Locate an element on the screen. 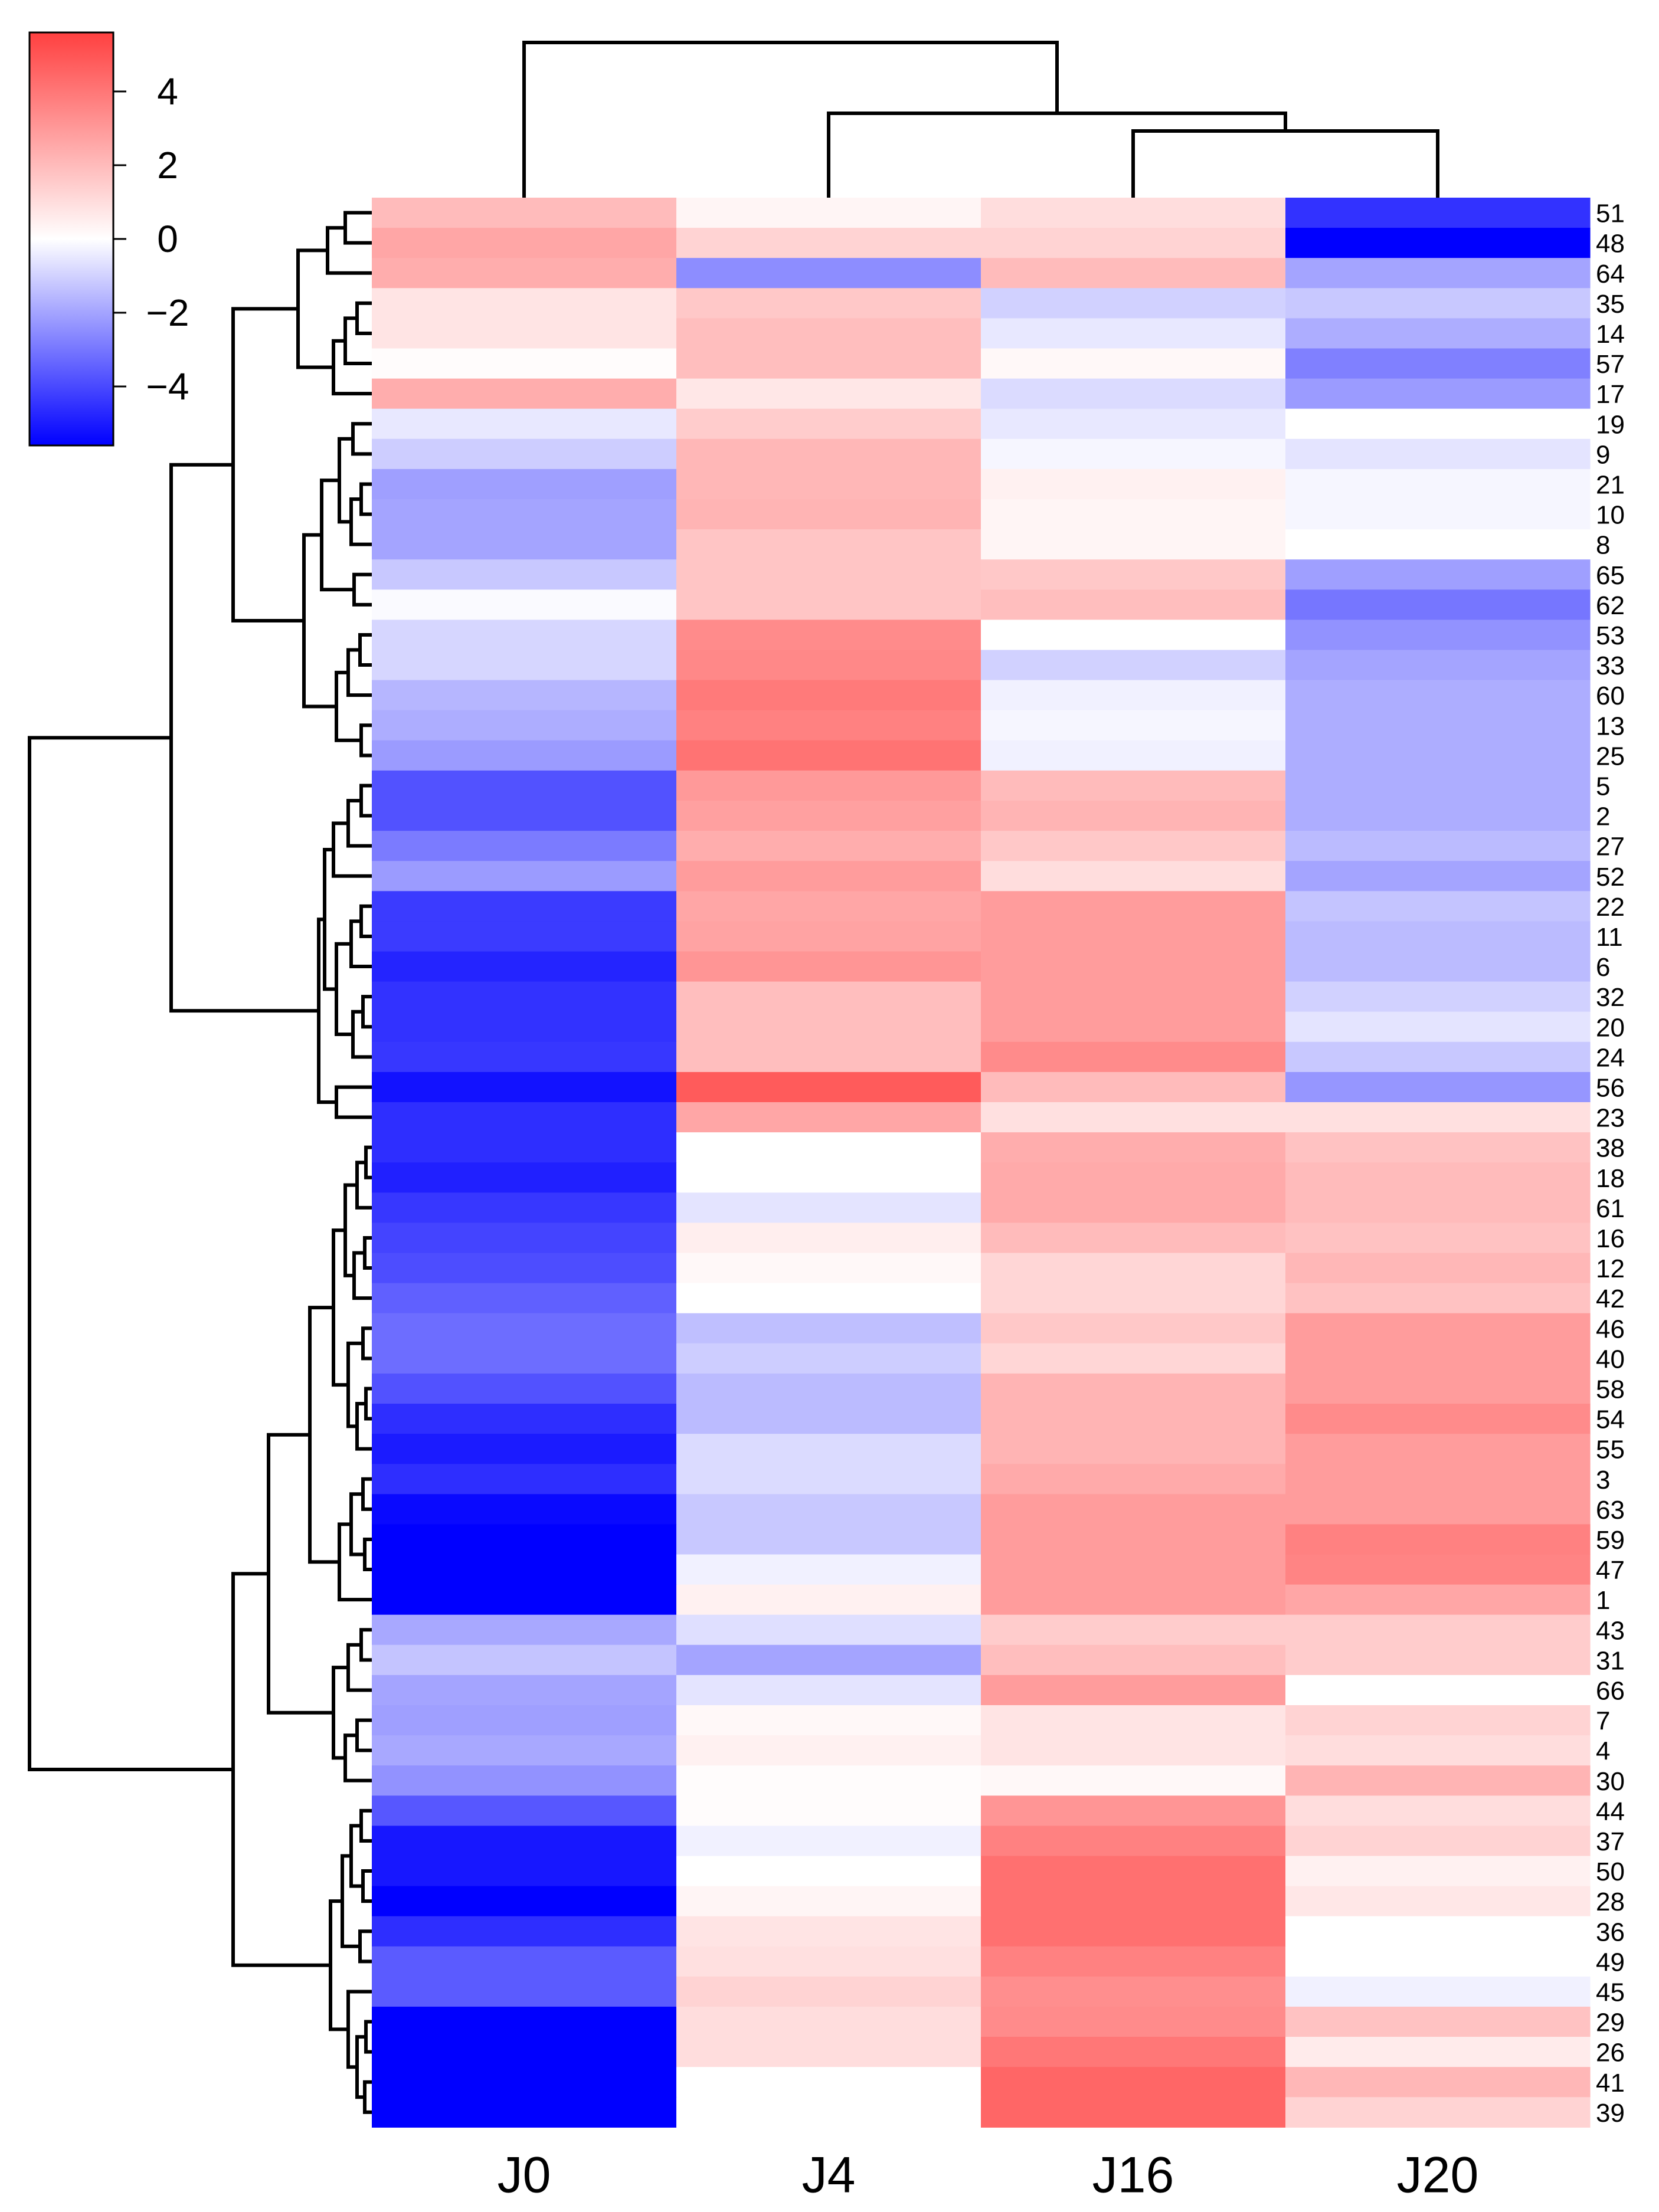 The image size is (1659, 2212). row-label: 22 is located at coordinates (1610, 907).